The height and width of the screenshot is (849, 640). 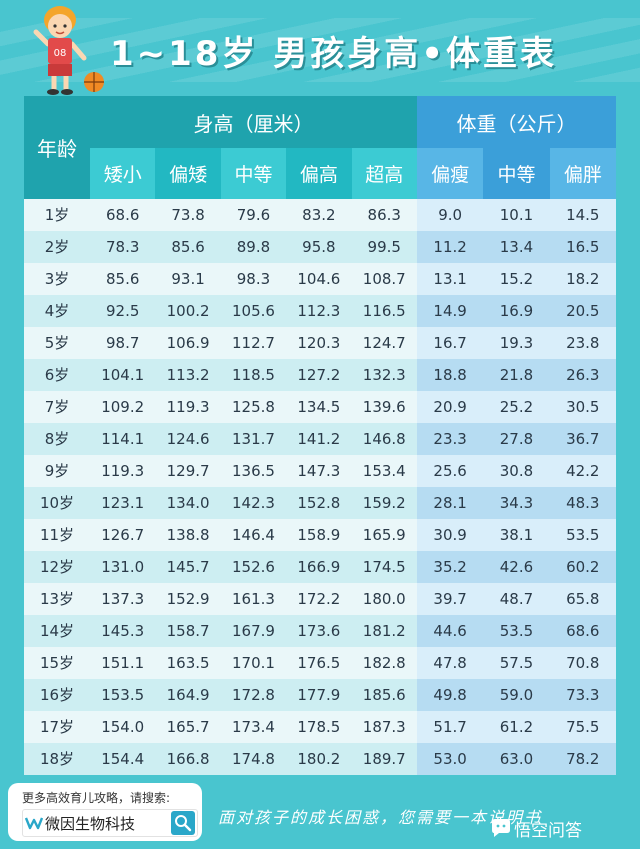 I want to click on height-cell: 138.8, so click(x=188, y=535).